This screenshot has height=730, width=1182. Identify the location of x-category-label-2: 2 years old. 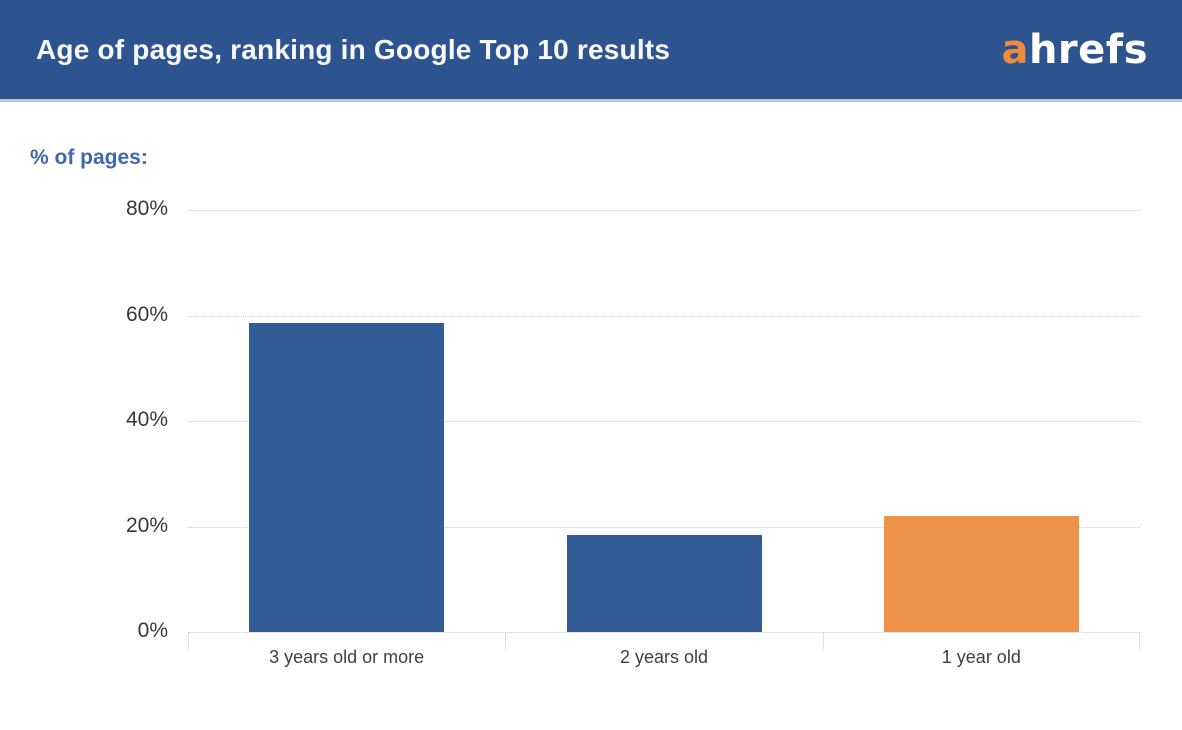
(664, 657).